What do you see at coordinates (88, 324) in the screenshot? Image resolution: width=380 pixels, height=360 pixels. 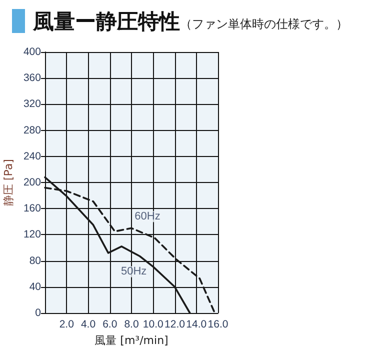 I see `x-tick-label: 4.0` at bounding box center [88, 324].